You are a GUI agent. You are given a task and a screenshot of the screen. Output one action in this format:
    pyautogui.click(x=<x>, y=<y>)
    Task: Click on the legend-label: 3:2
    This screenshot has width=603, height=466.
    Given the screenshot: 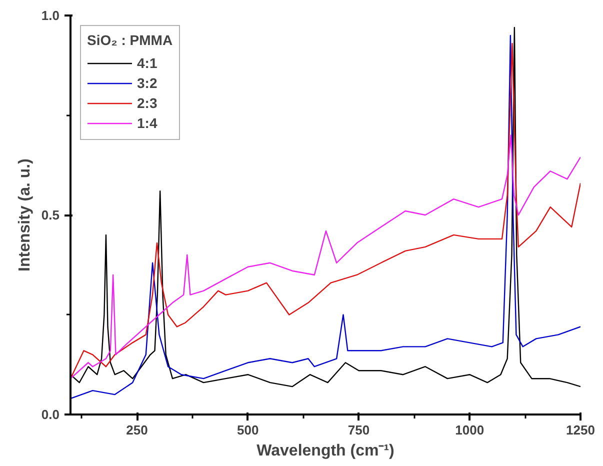 What is the action you would take?
    pyautogui.click(x=147, y=83)
    